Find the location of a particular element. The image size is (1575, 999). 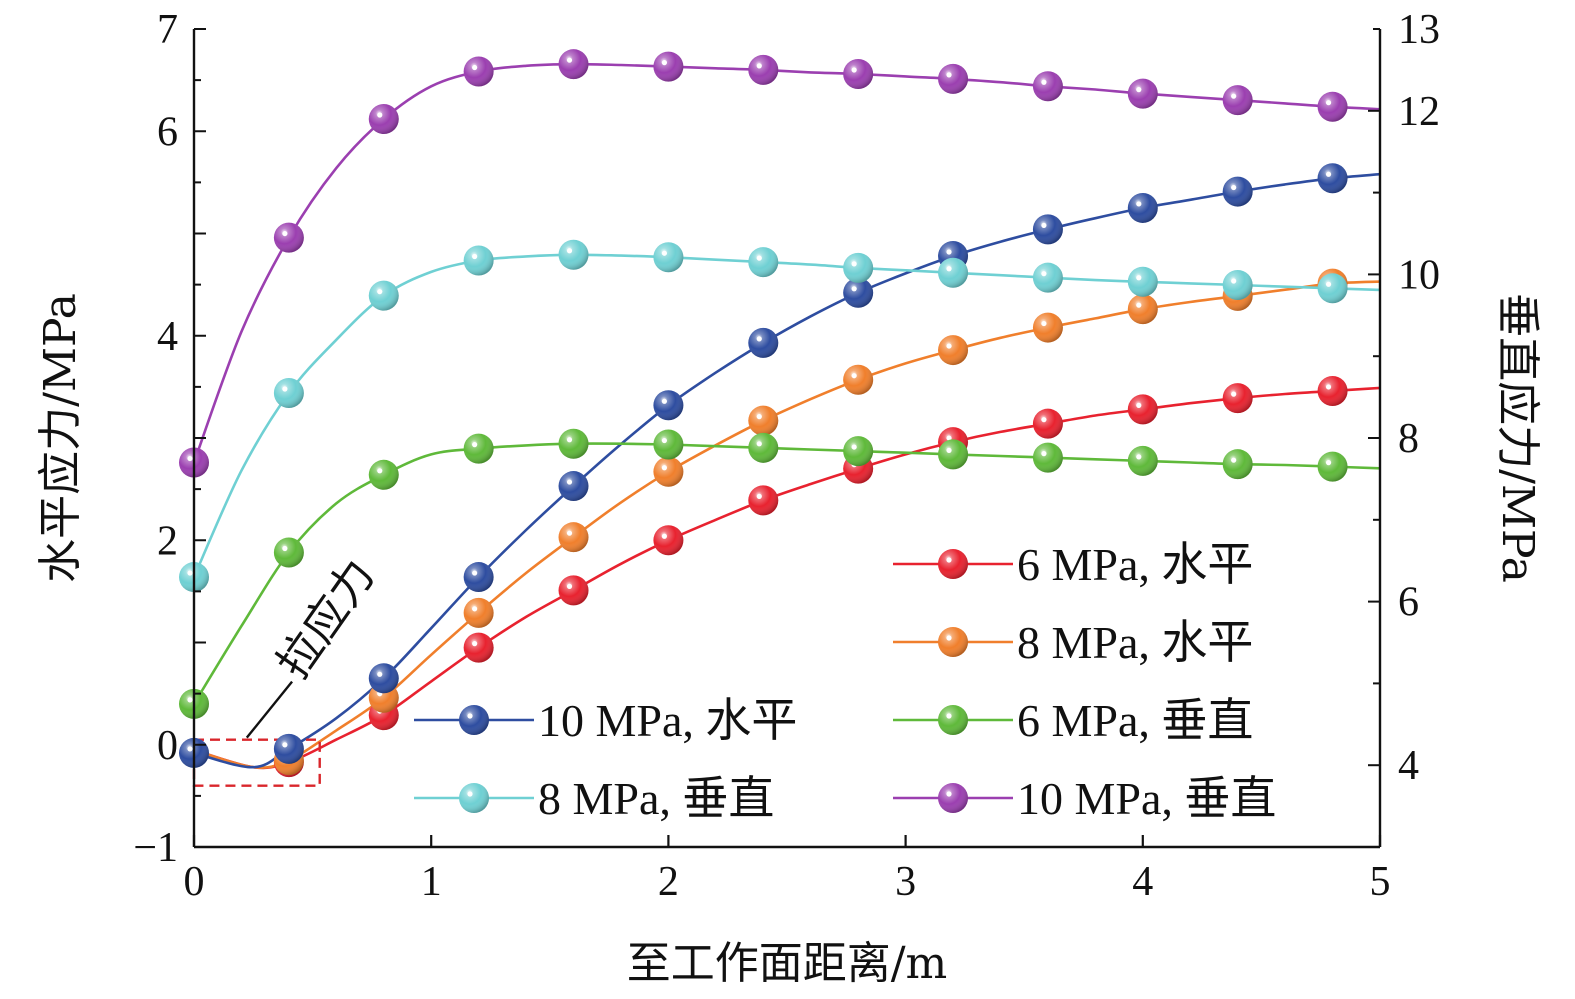

y-left-tick-label-3: 4 is located at coordinates (167, 337).